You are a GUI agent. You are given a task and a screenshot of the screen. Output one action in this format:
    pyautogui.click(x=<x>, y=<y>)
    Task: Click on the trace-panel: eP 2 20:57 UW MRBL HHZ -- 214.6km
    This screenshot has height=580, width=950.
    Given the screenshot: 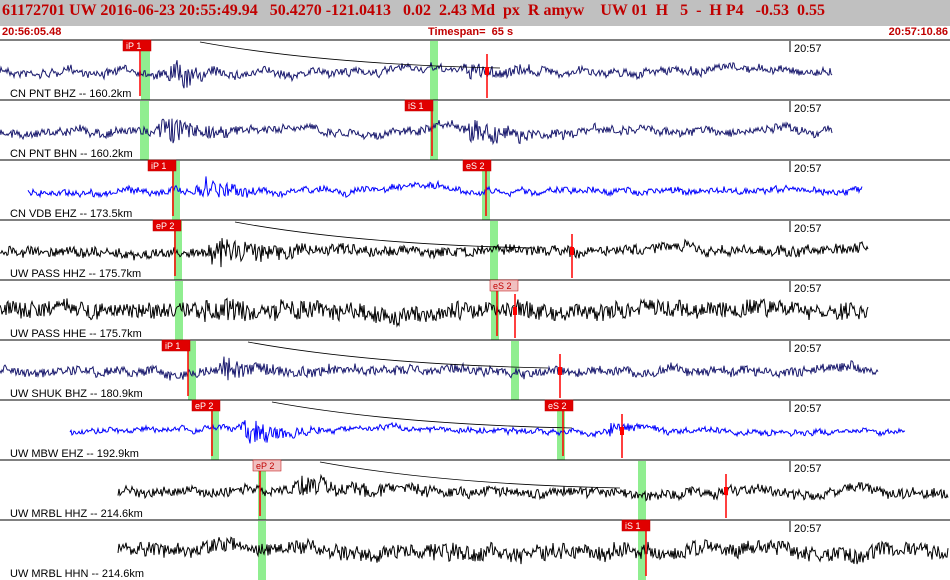 What is the action you would take?
    pyautogui.click(x=475, y=489)
    